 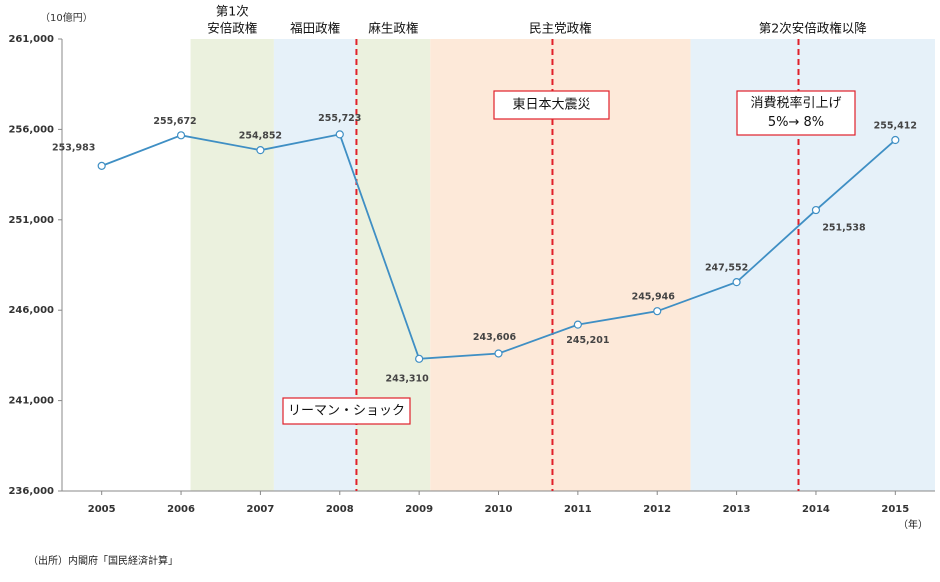 I want to click on y-tick-label: 236,000, so click(x=31, y=491).